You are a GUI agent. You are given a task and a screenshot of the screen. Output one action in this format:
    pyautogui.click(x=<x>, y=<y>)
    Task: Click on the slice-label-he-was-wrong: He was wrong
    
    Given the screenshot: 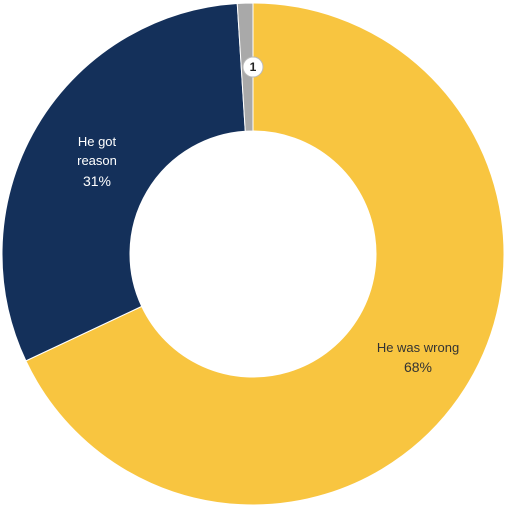 What is the action you would take?
    pyautogui.click(x=418, y=347)
    